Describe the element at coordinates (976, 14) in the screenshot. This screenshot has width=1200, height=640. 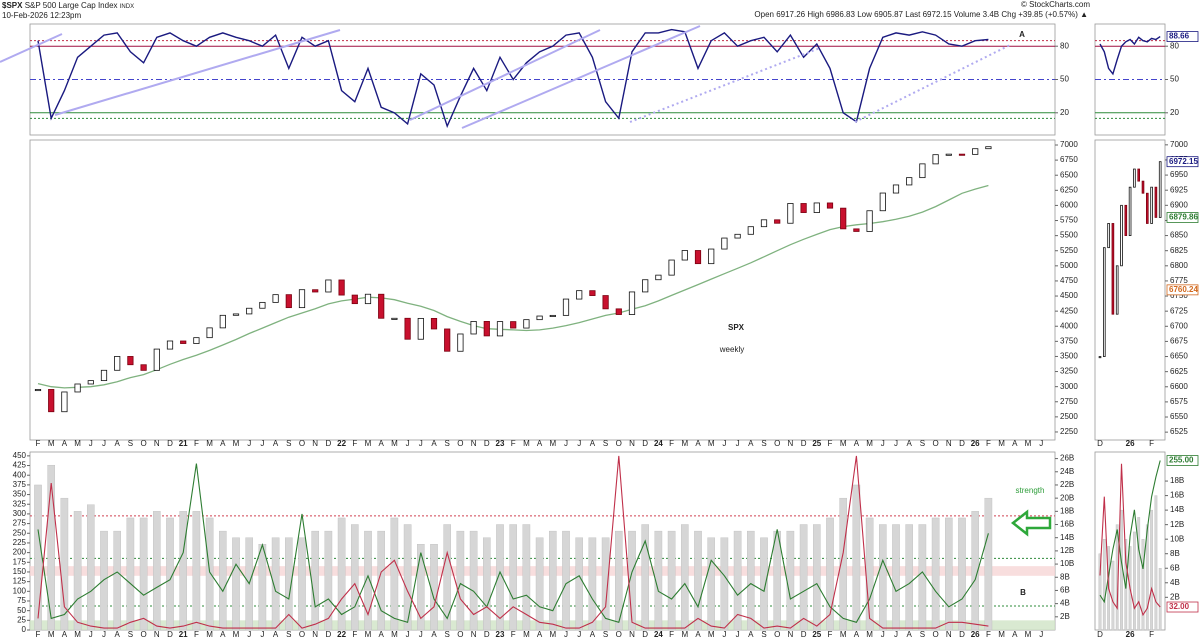
I see `quote-item: Volume 3.4B` at that location.